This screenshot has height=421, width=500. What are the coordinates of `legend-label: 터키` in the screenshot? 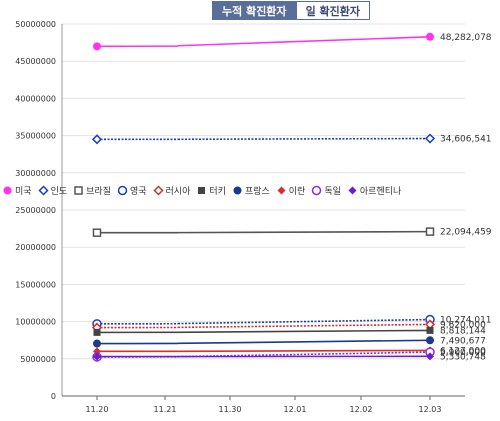 It's located at (217, 192).